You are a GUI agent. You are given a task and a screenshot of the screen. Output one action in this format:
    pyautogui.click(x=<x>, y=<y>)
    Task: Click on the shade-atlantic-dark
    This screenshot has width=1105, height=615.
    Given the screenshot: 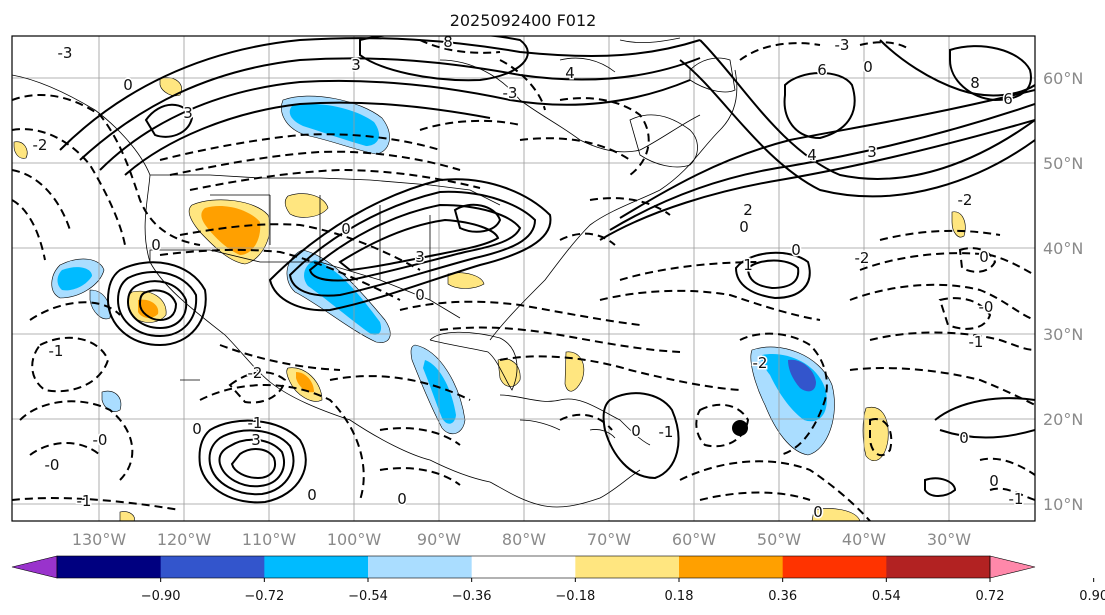 What is the action you would take?
    pyautogui.click(x=802, y=375)
    